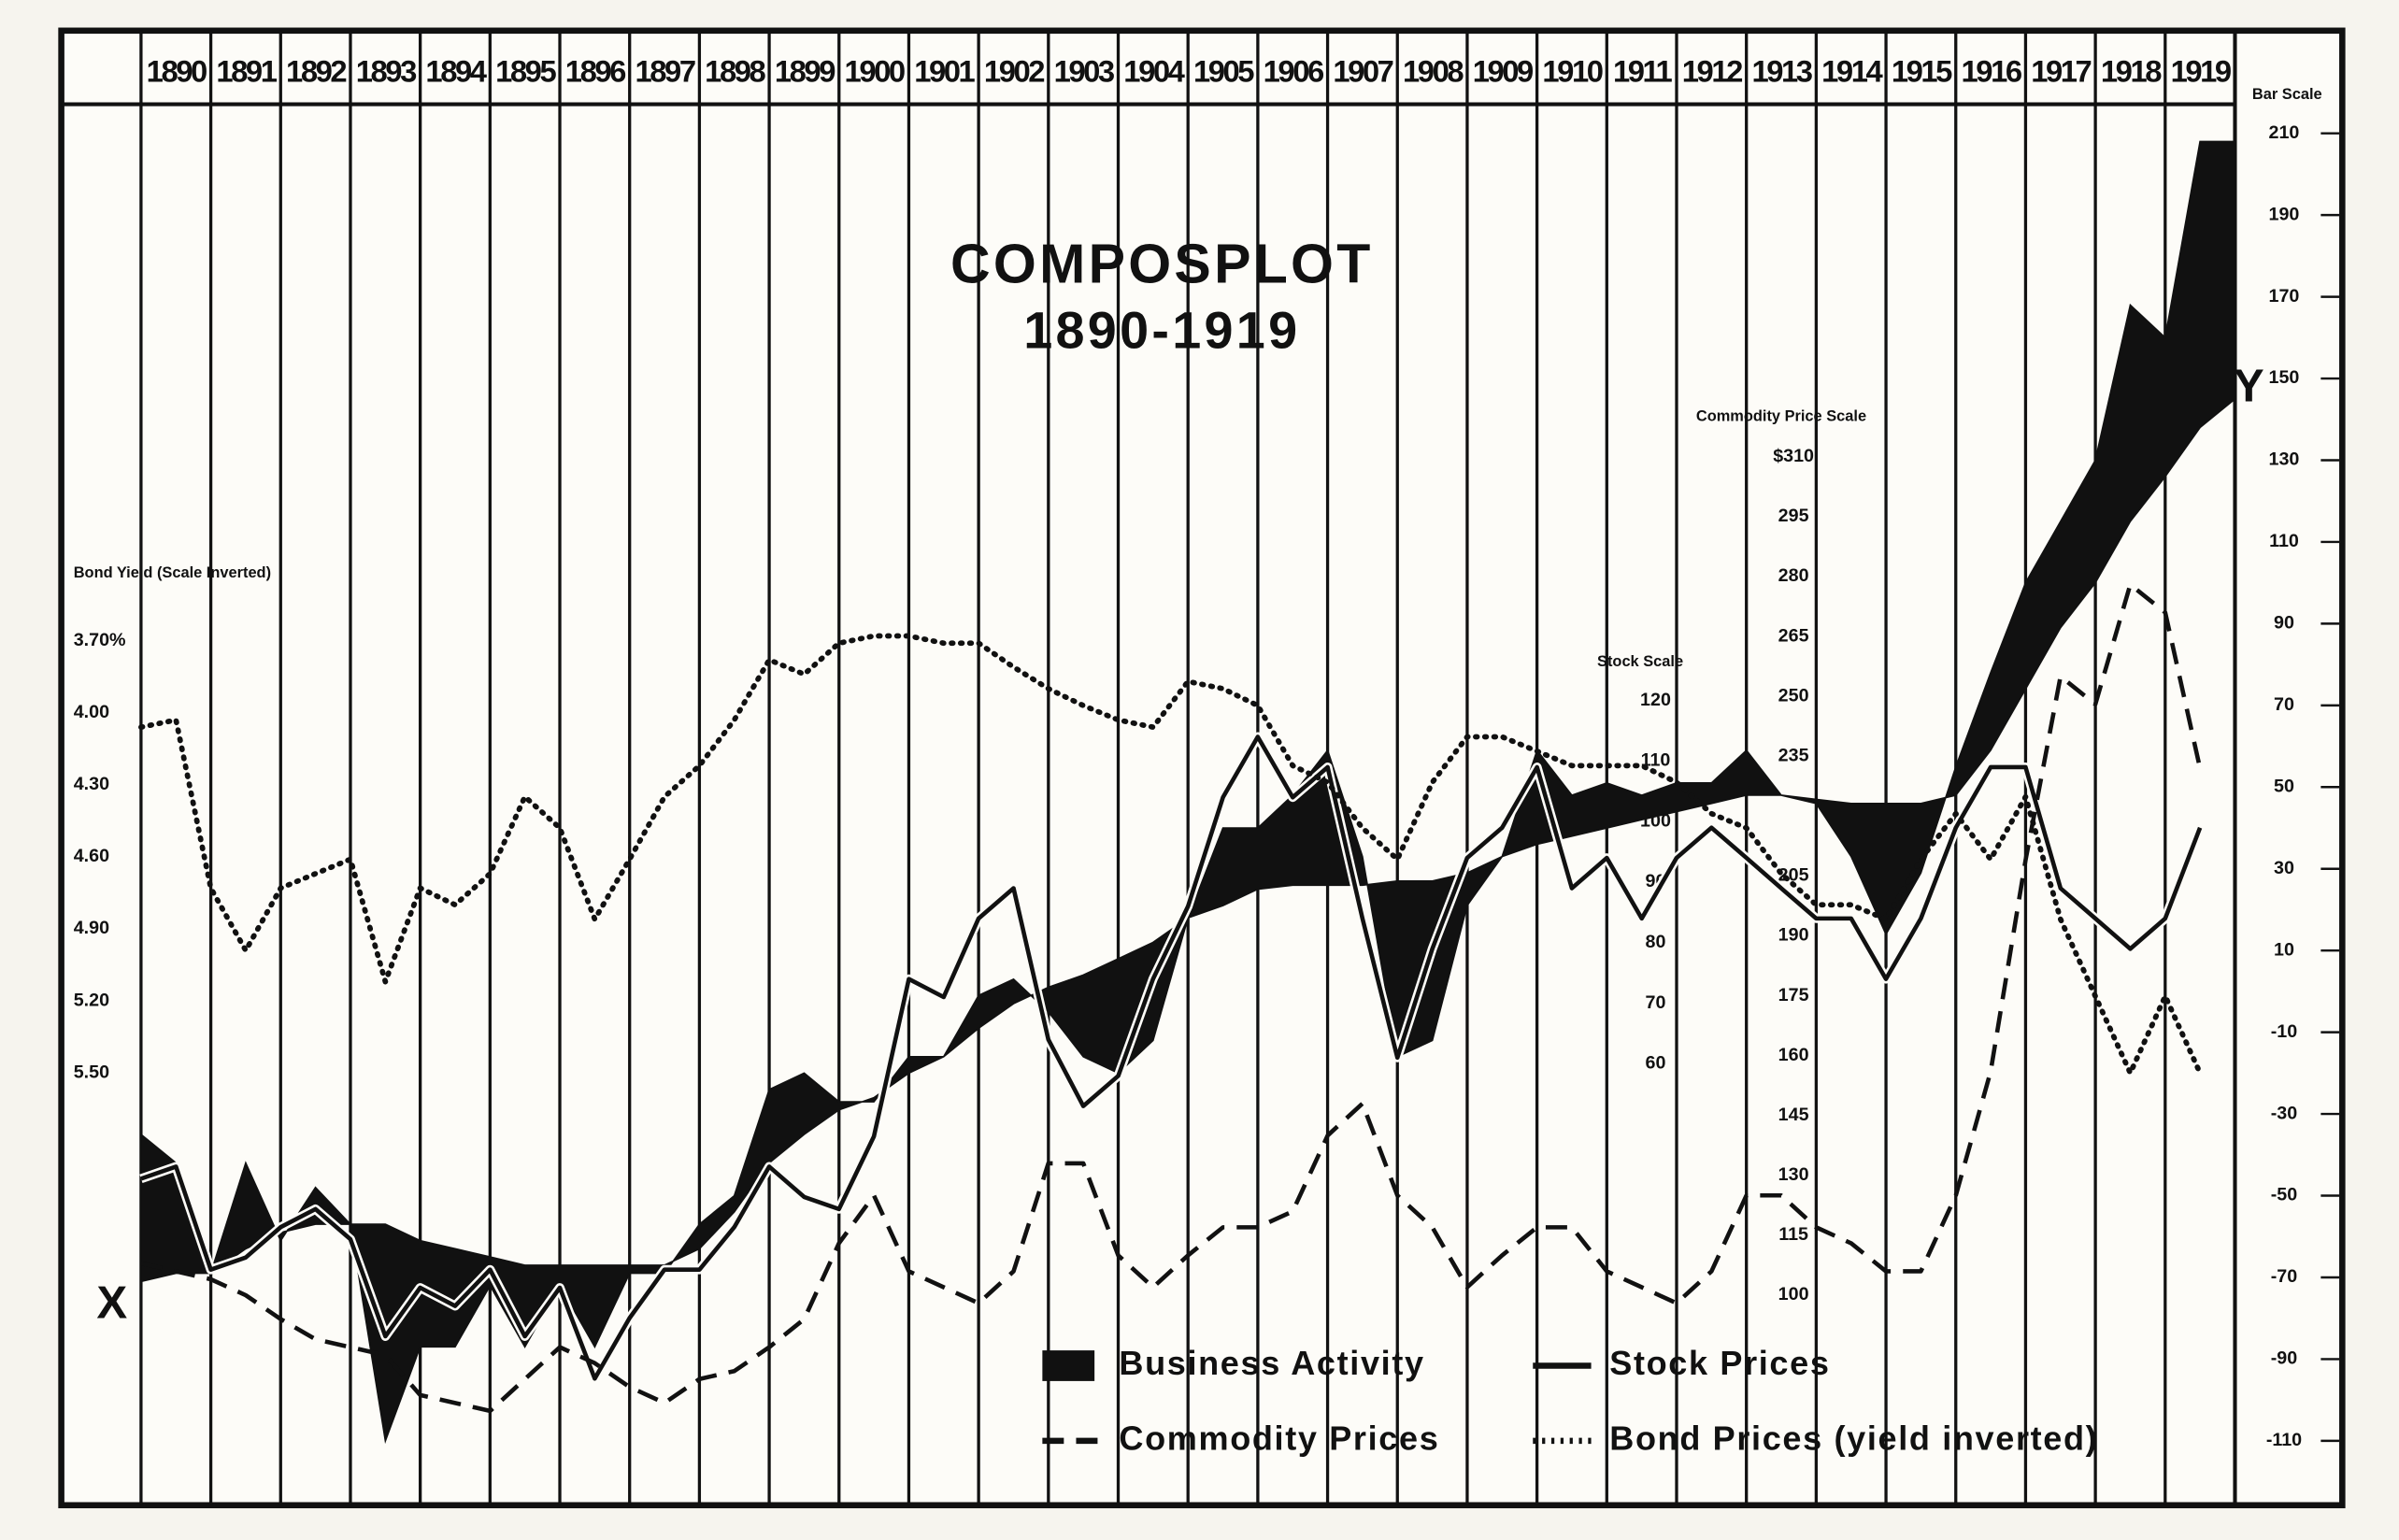 This screenshot has height=1540, width=2399. I want to click on y-tick-label: 170, so click(2284, 296).